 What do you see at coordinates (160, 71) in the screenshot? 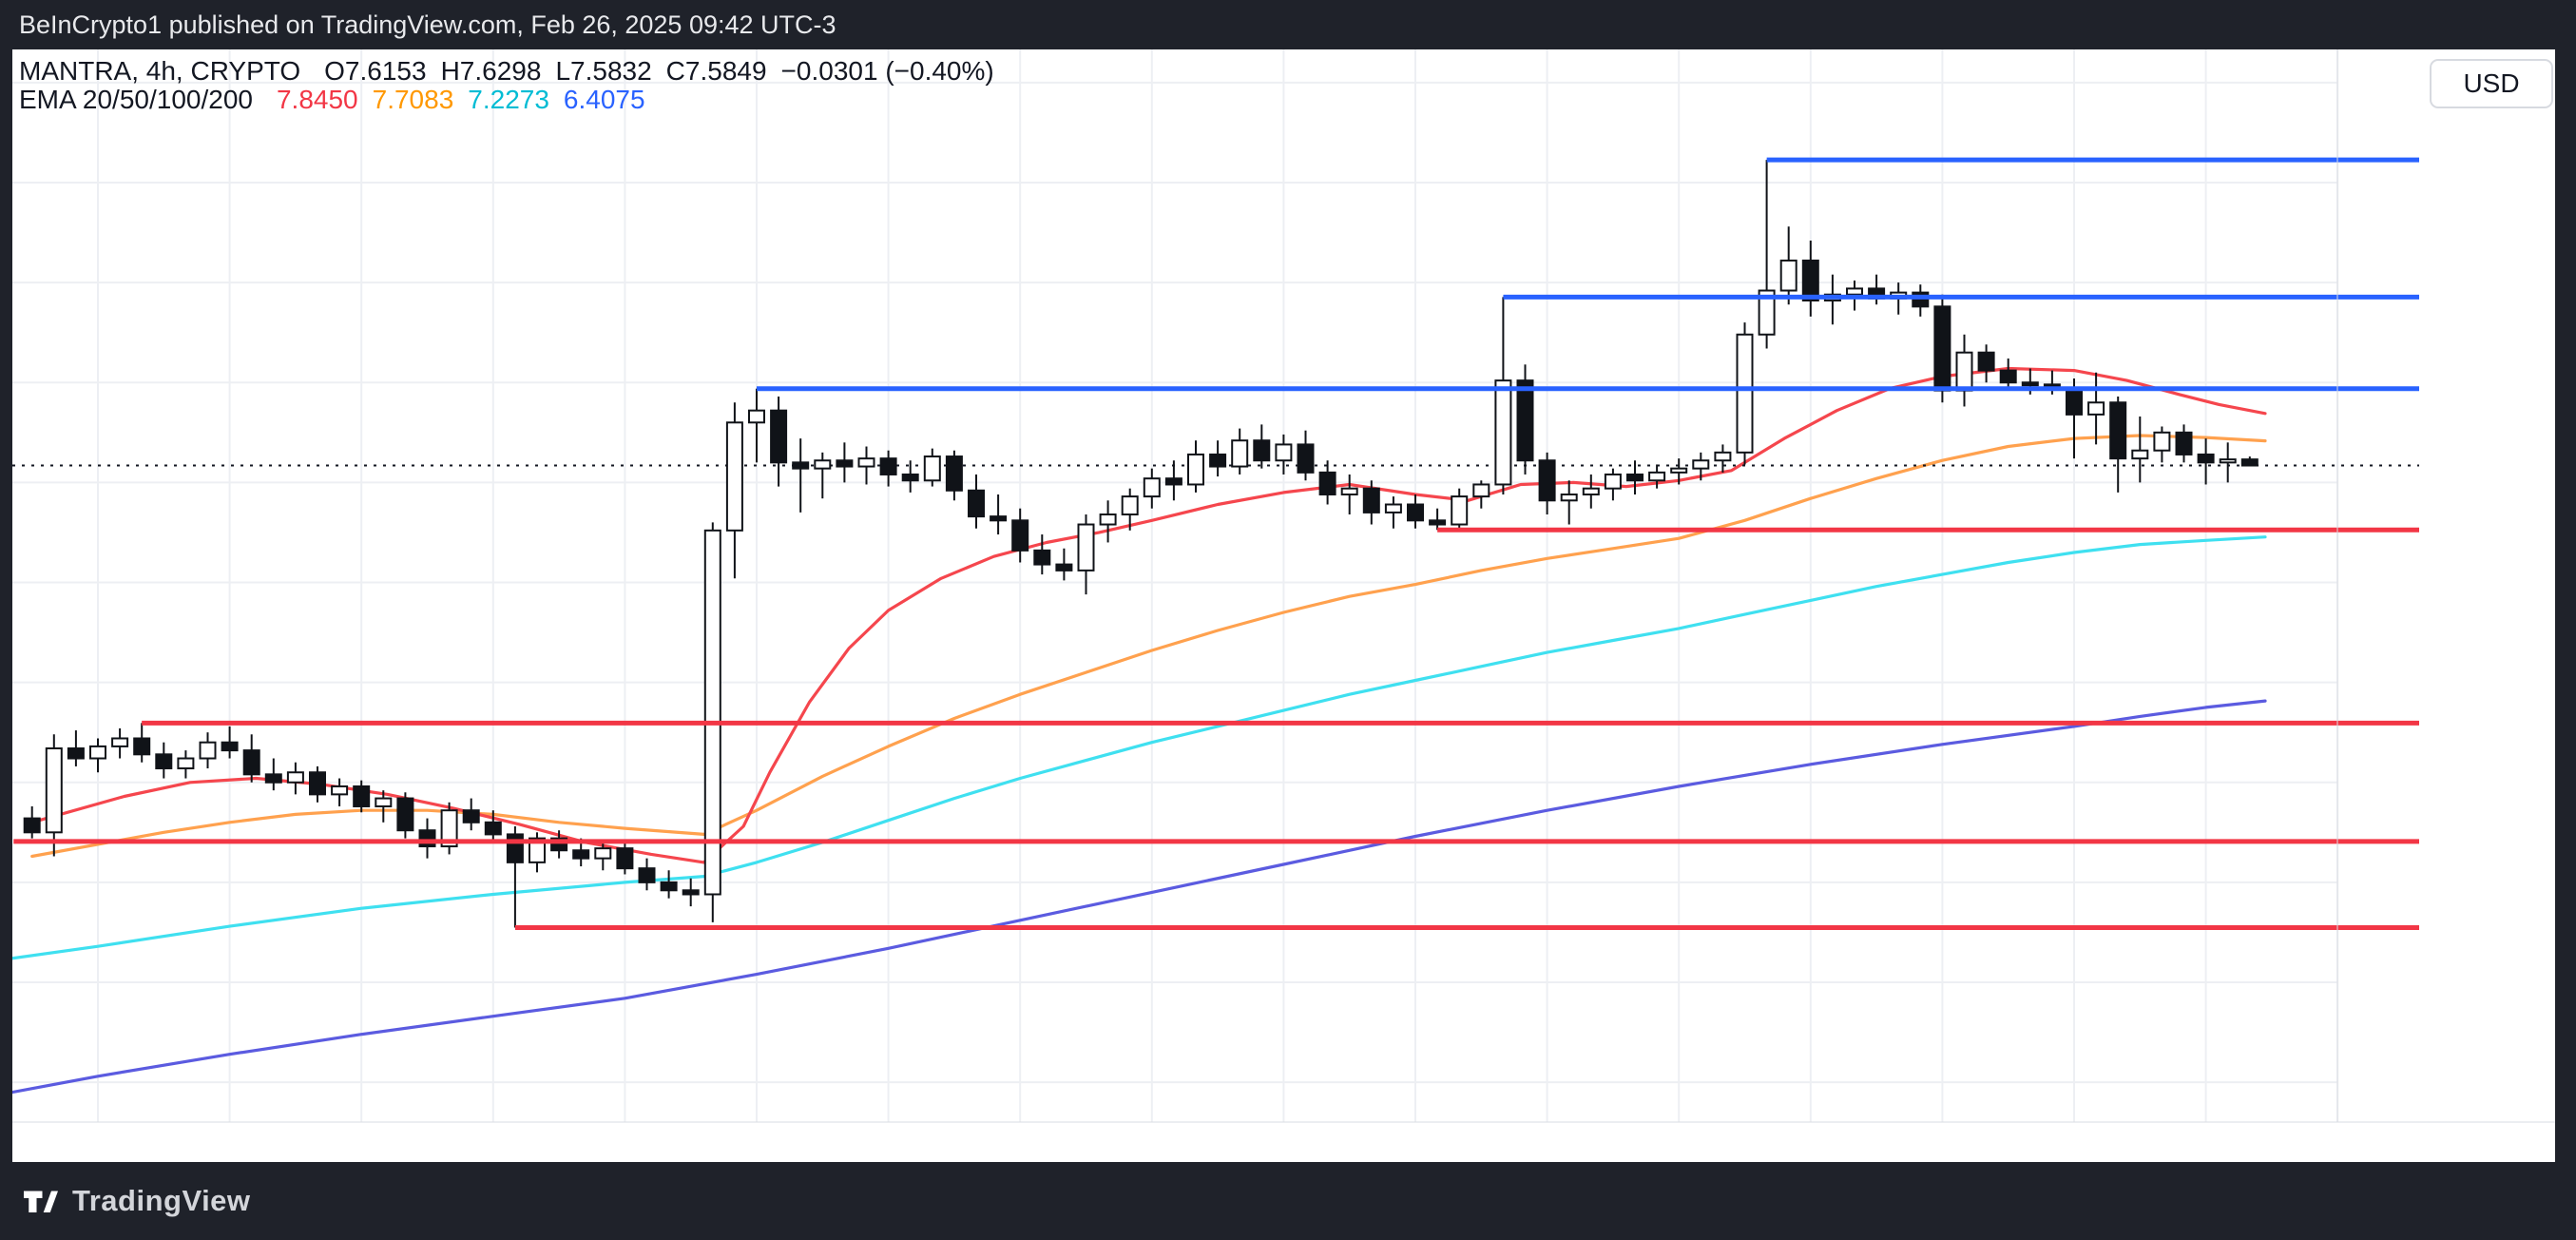
I see `symbol-title: MANTRA, 4h, CRYPTO` at bounding box center [160, 71].